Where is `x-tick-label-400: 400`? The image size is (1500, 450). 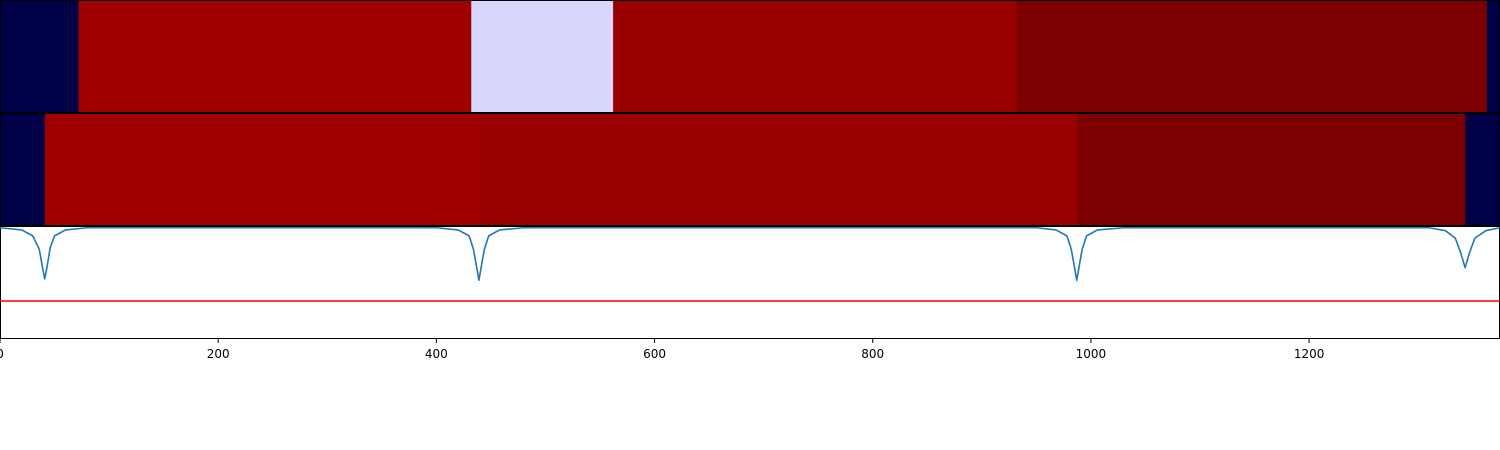 x-tick-label-400: 400 is located at coordinates (436, 354).